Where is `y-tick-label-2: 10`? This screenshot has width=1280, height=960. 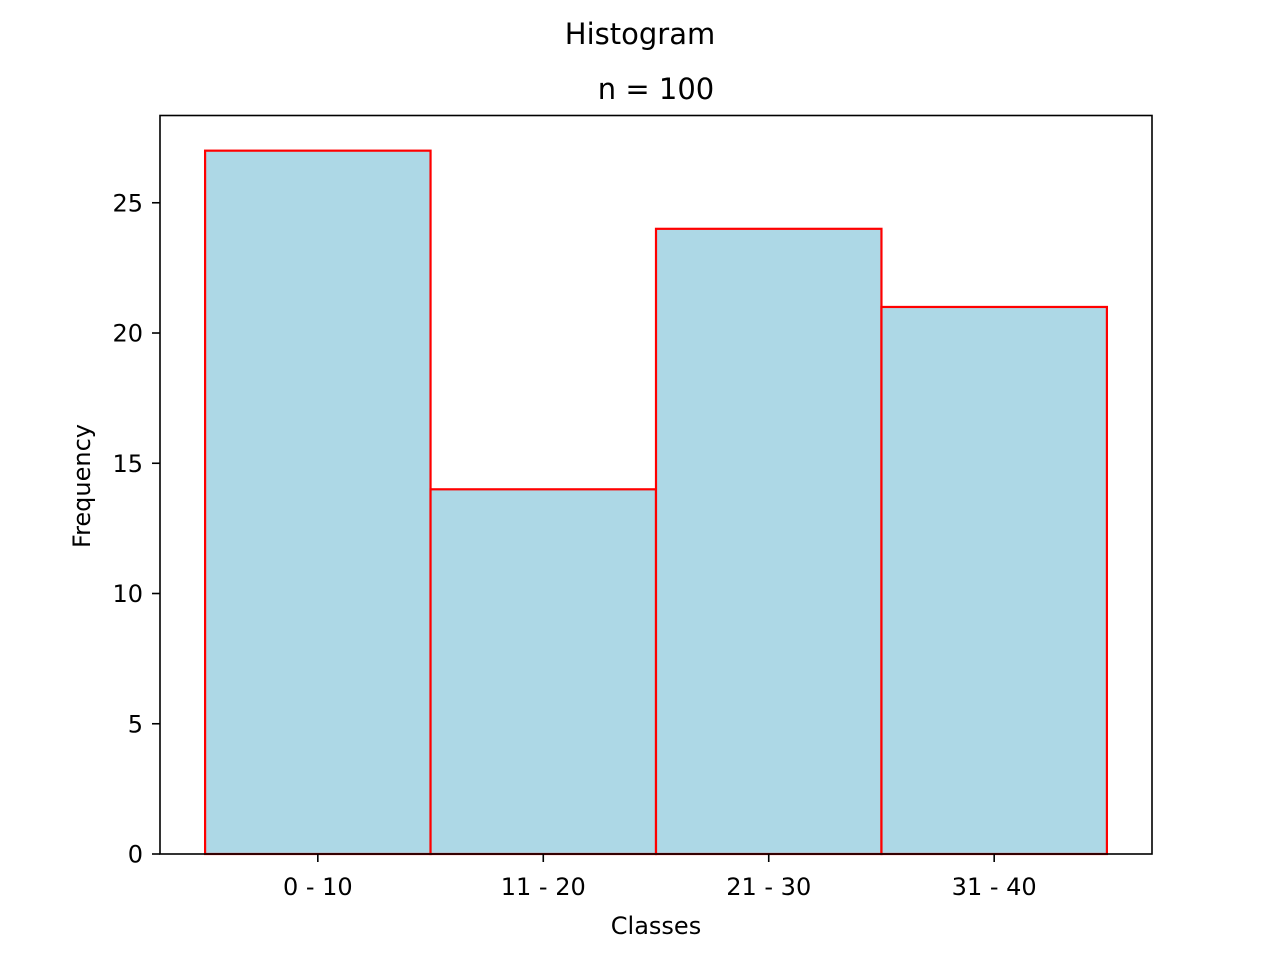 y-tick-label-2: 10 is located at coordinates (127, 594).